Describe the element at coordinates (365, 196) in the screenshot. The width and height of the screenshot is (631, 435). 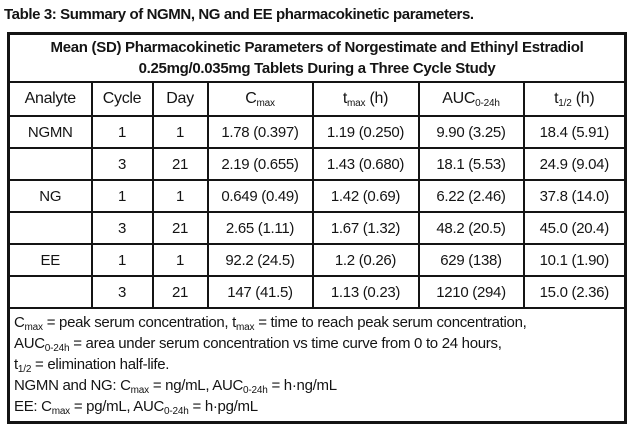
I see `table-cell: 1.42 (0.69)` at that location.